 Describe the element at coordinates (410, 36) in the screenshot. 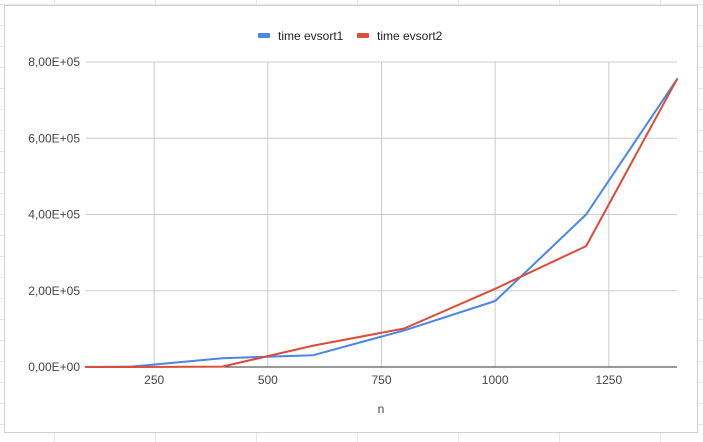

I see `legend-label: time evsort2` at that location.